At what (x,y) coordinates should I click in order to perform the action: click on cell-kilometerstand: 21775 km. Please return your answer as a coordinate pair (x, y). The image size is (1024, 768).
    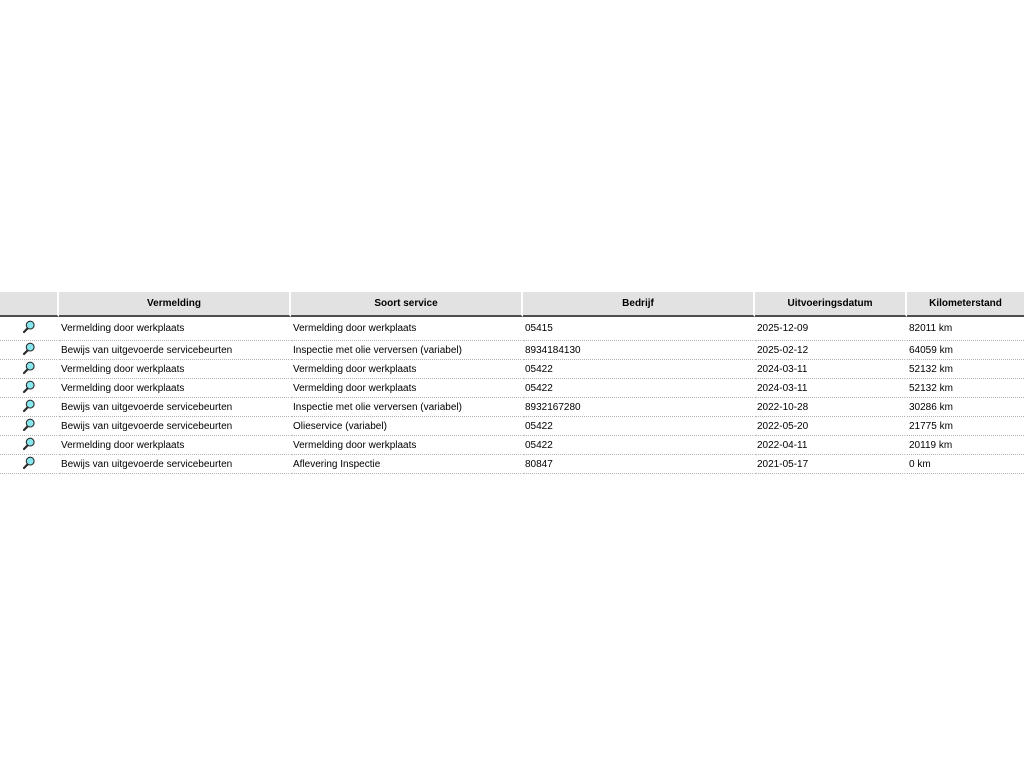
    Looking at the image, I should click on (965, 426).